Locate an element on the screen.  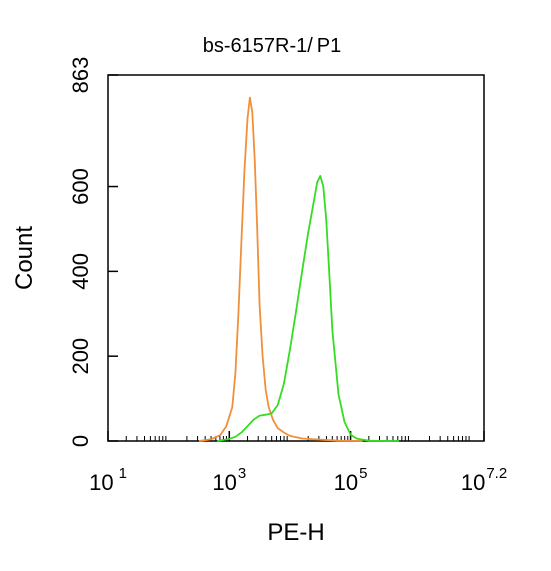
x-tick-labels: 10 1 10³ 10⁵ 107.2 is located at coordinates (298, 480).